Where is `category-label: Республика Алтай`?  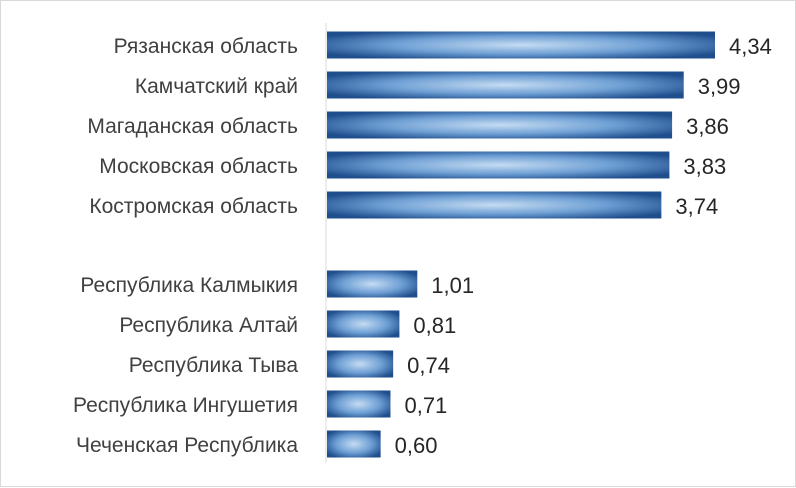
category-label: Республика Алтай is located at coordinates (208, 325).